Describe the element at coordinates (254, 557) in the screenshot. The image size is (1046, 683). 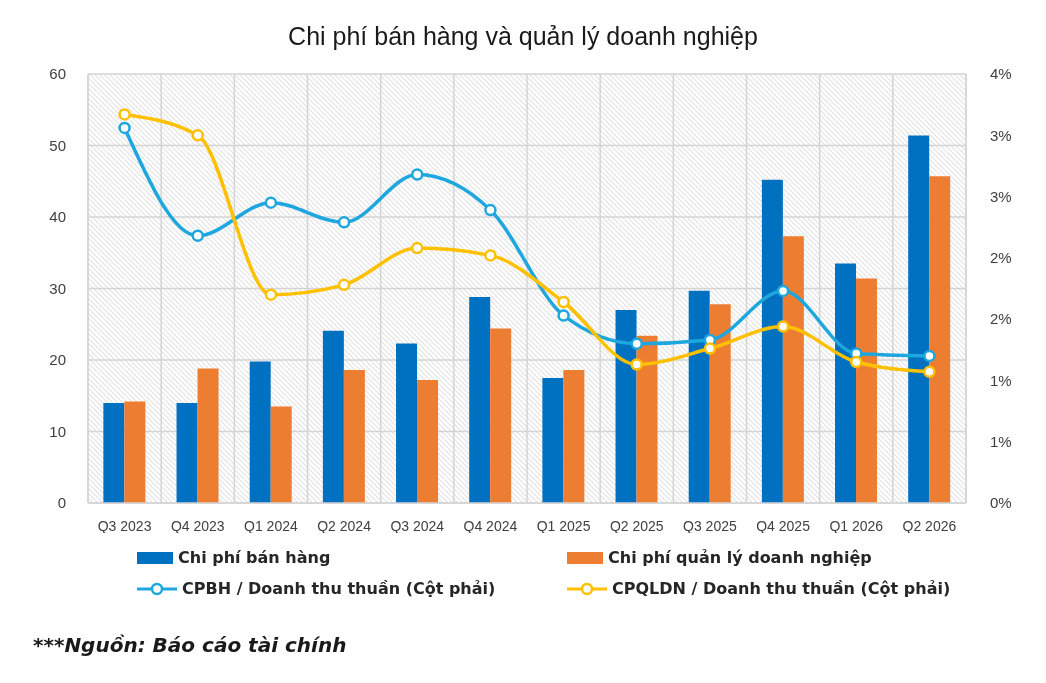
I see `legend-label: Chi phí bán hàng` at that location.